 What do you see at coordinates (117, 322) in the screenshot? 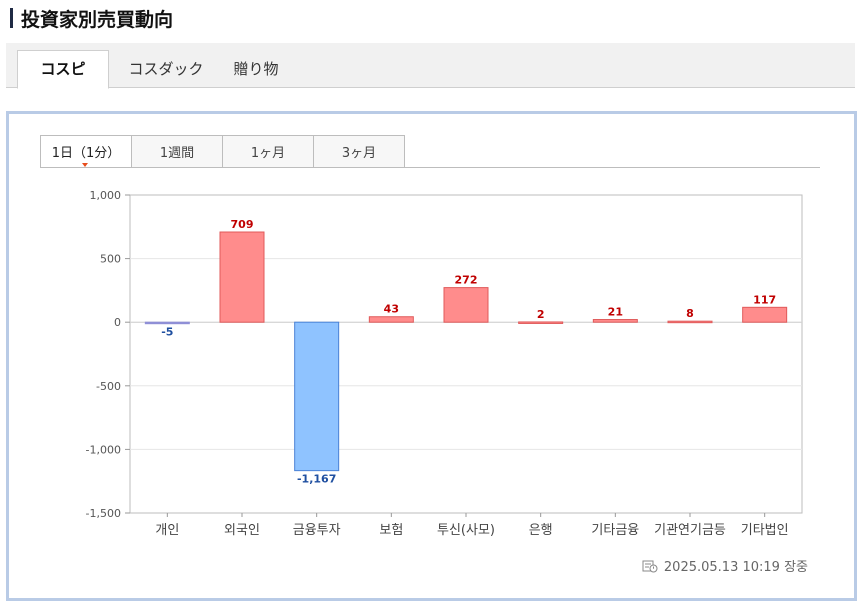
I see `y-tick-label: 0` at bounding box center [117, 322].